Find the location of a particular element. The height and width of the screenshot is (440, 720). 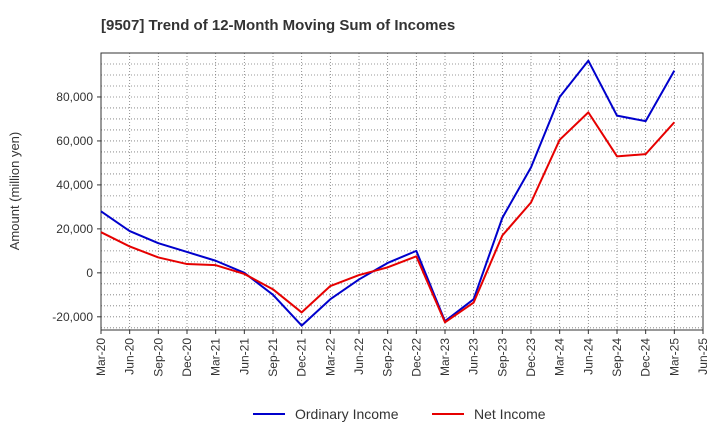

x-tick-label: Sep-23 is located at coordinates (502, 357).